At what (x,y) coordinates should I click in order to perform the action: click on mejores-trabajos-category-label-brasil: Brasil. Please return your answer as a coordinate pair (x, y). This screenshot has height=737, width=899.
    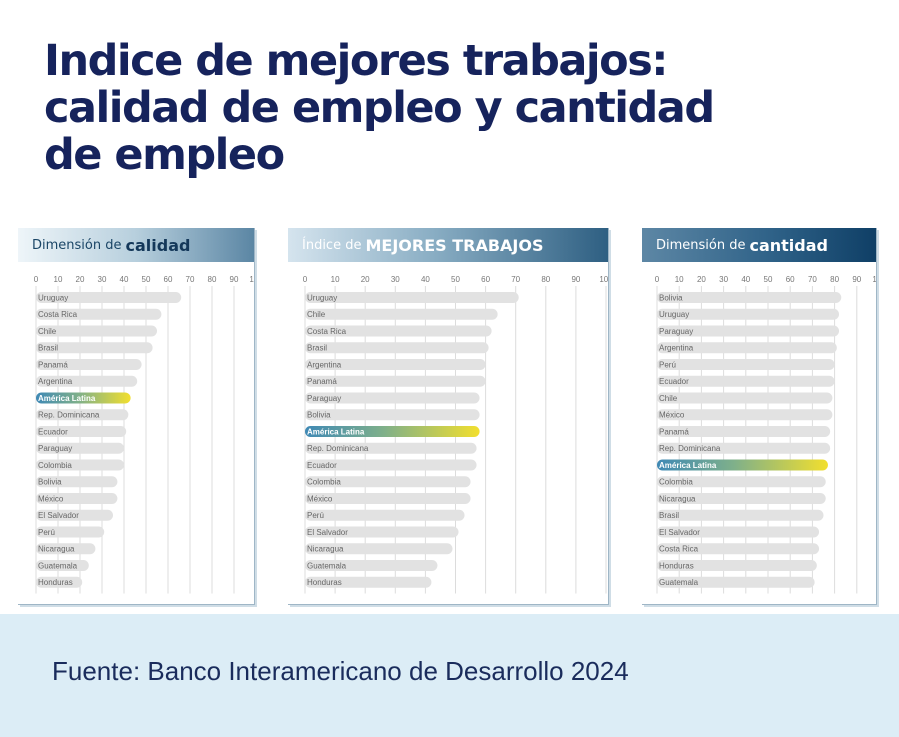
    Looking at the image, I should click on (317, 348).